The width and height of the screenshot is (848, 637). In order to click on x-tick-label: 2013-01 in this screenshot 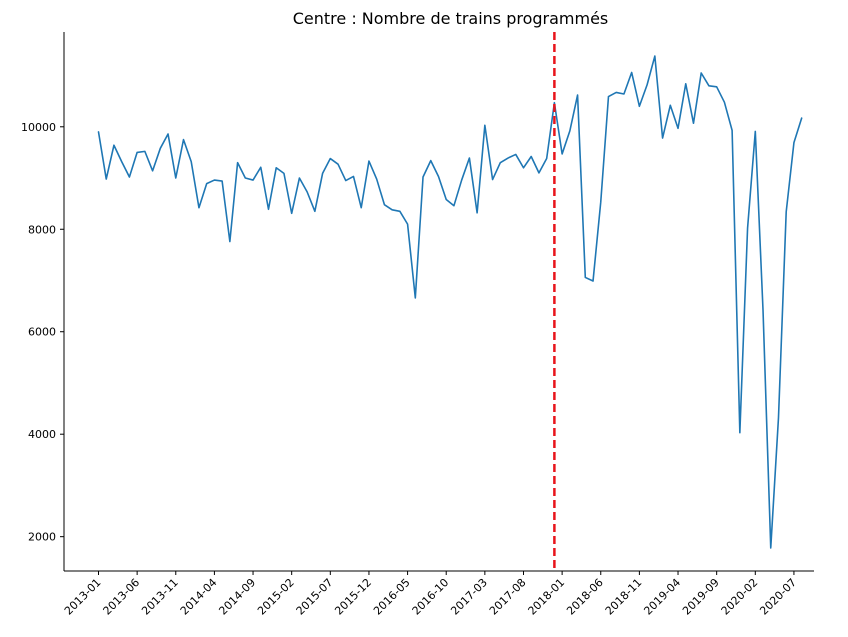, I will do `click(83, 597)`.